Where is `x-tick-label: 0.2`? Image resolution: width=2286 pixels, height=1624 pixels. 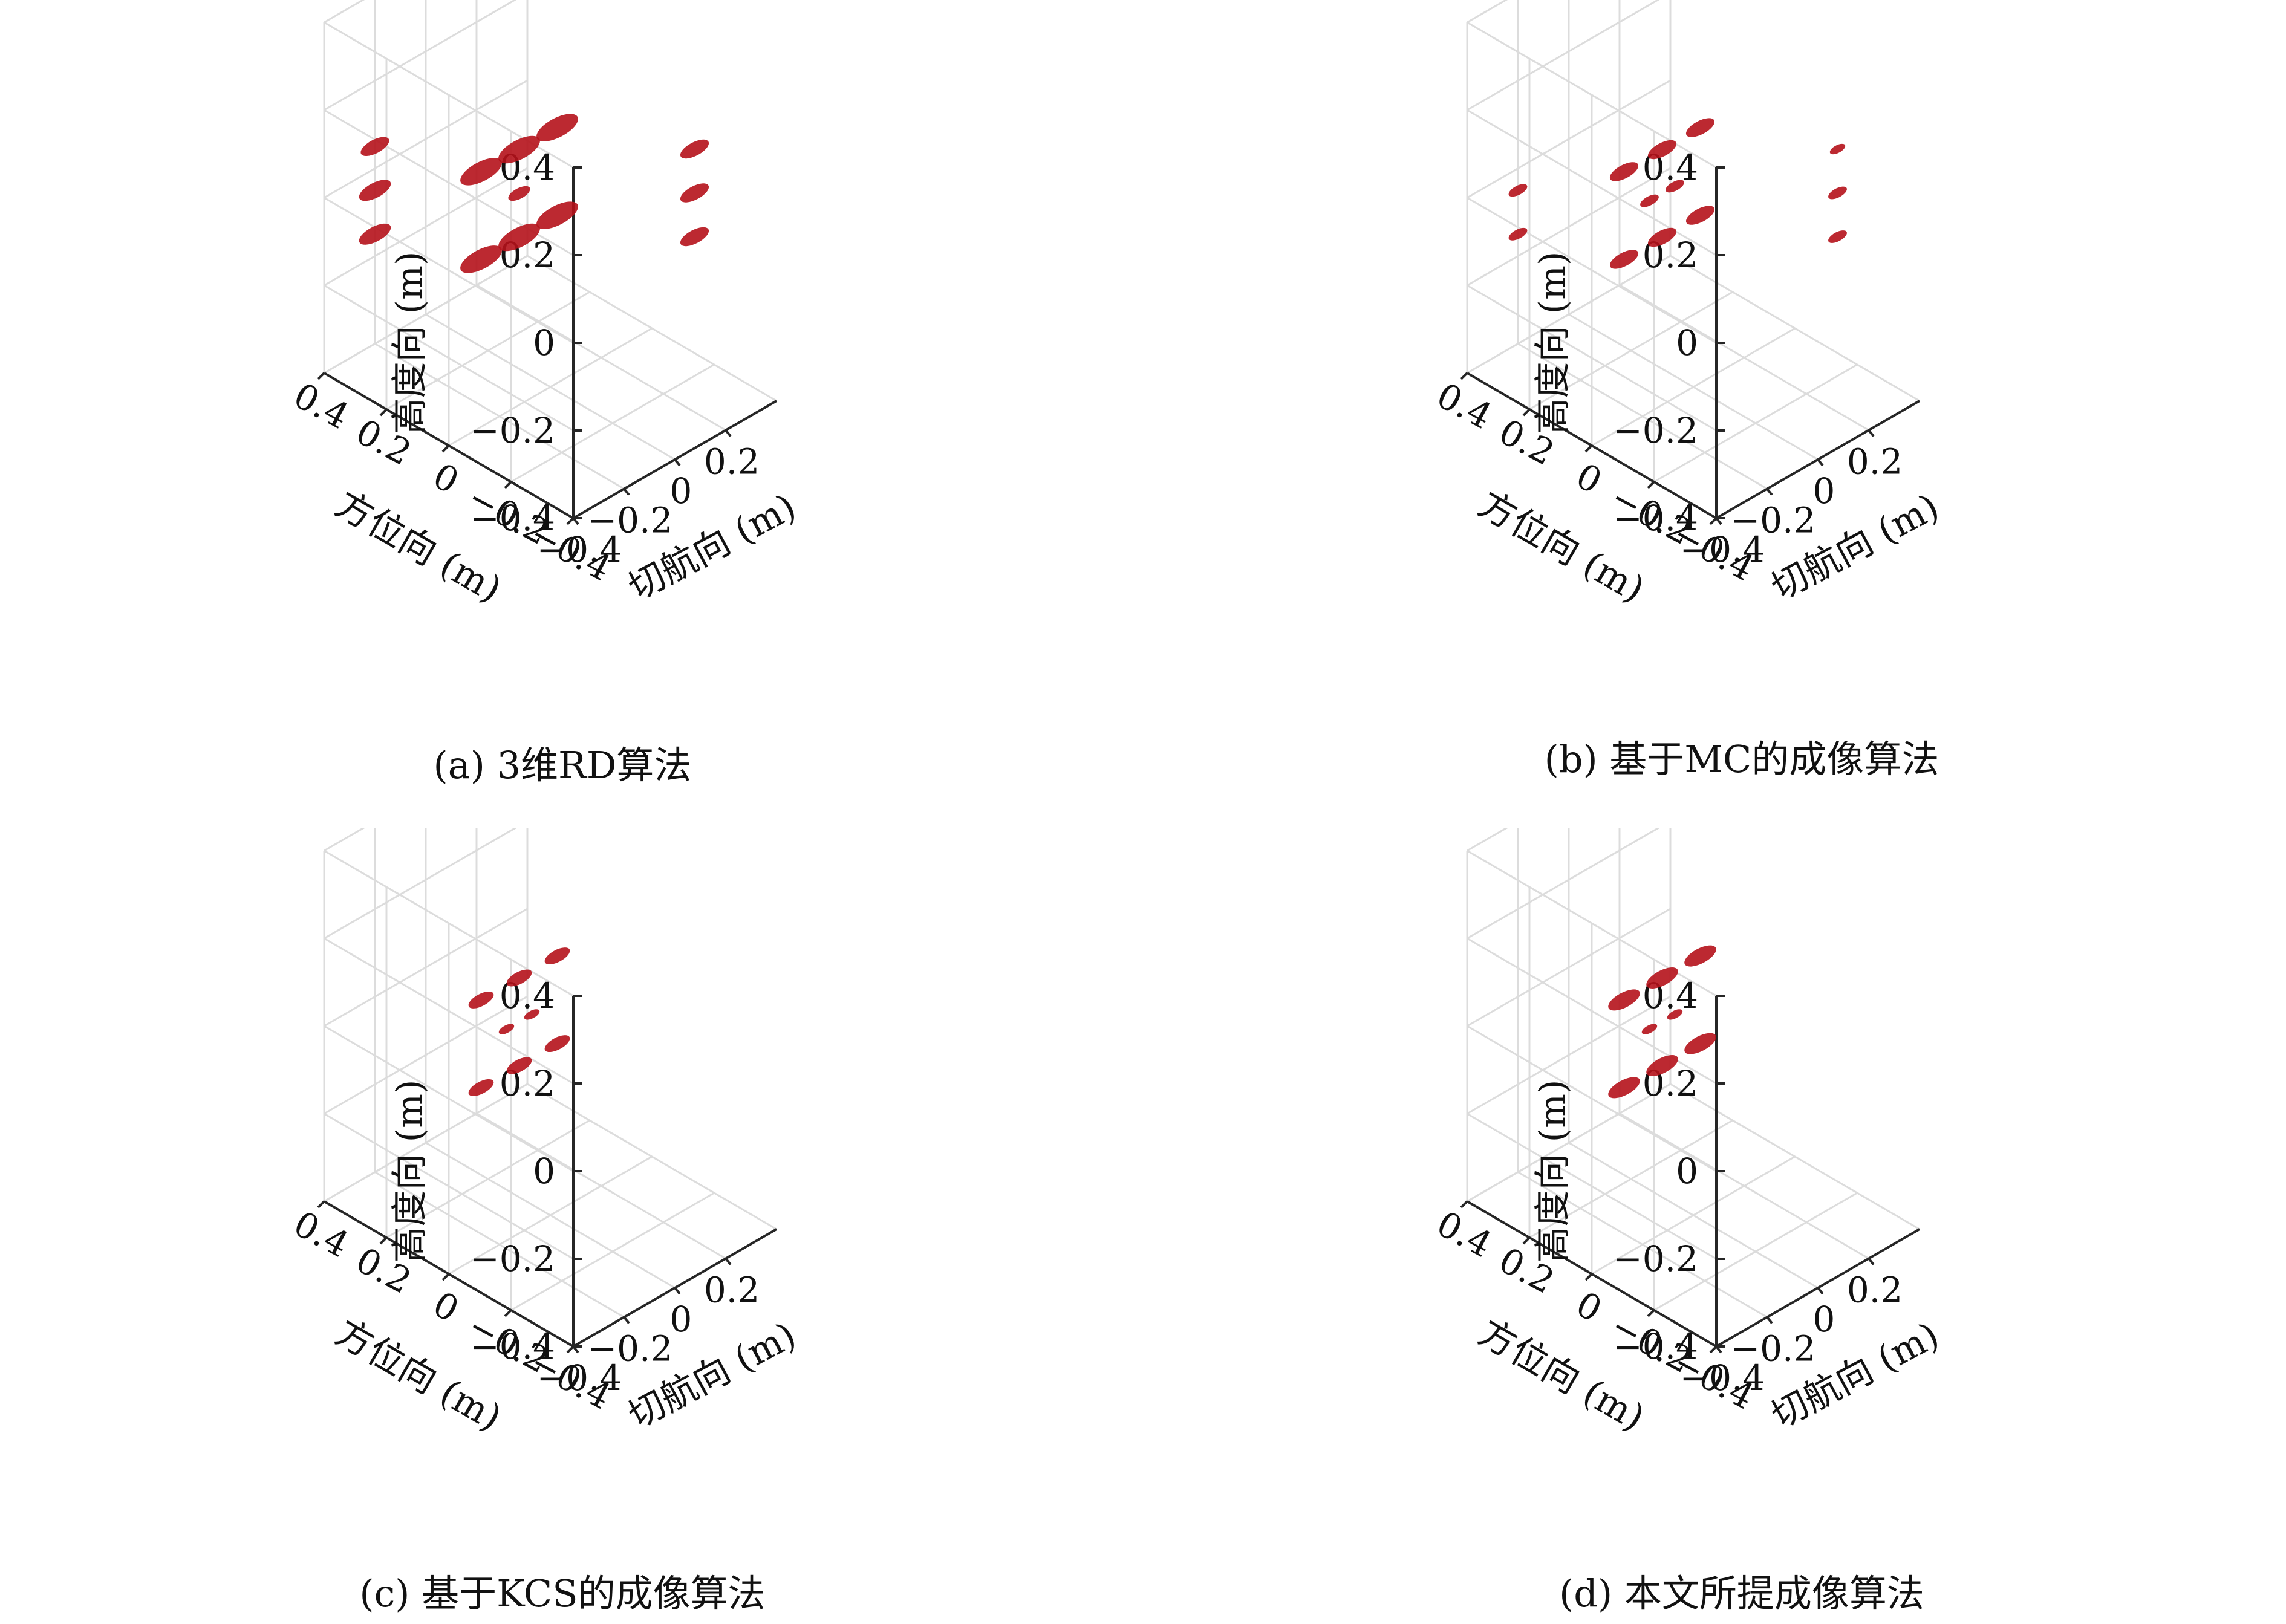 x-tick-label: 0.2 is located at coordinates (732, 1290).